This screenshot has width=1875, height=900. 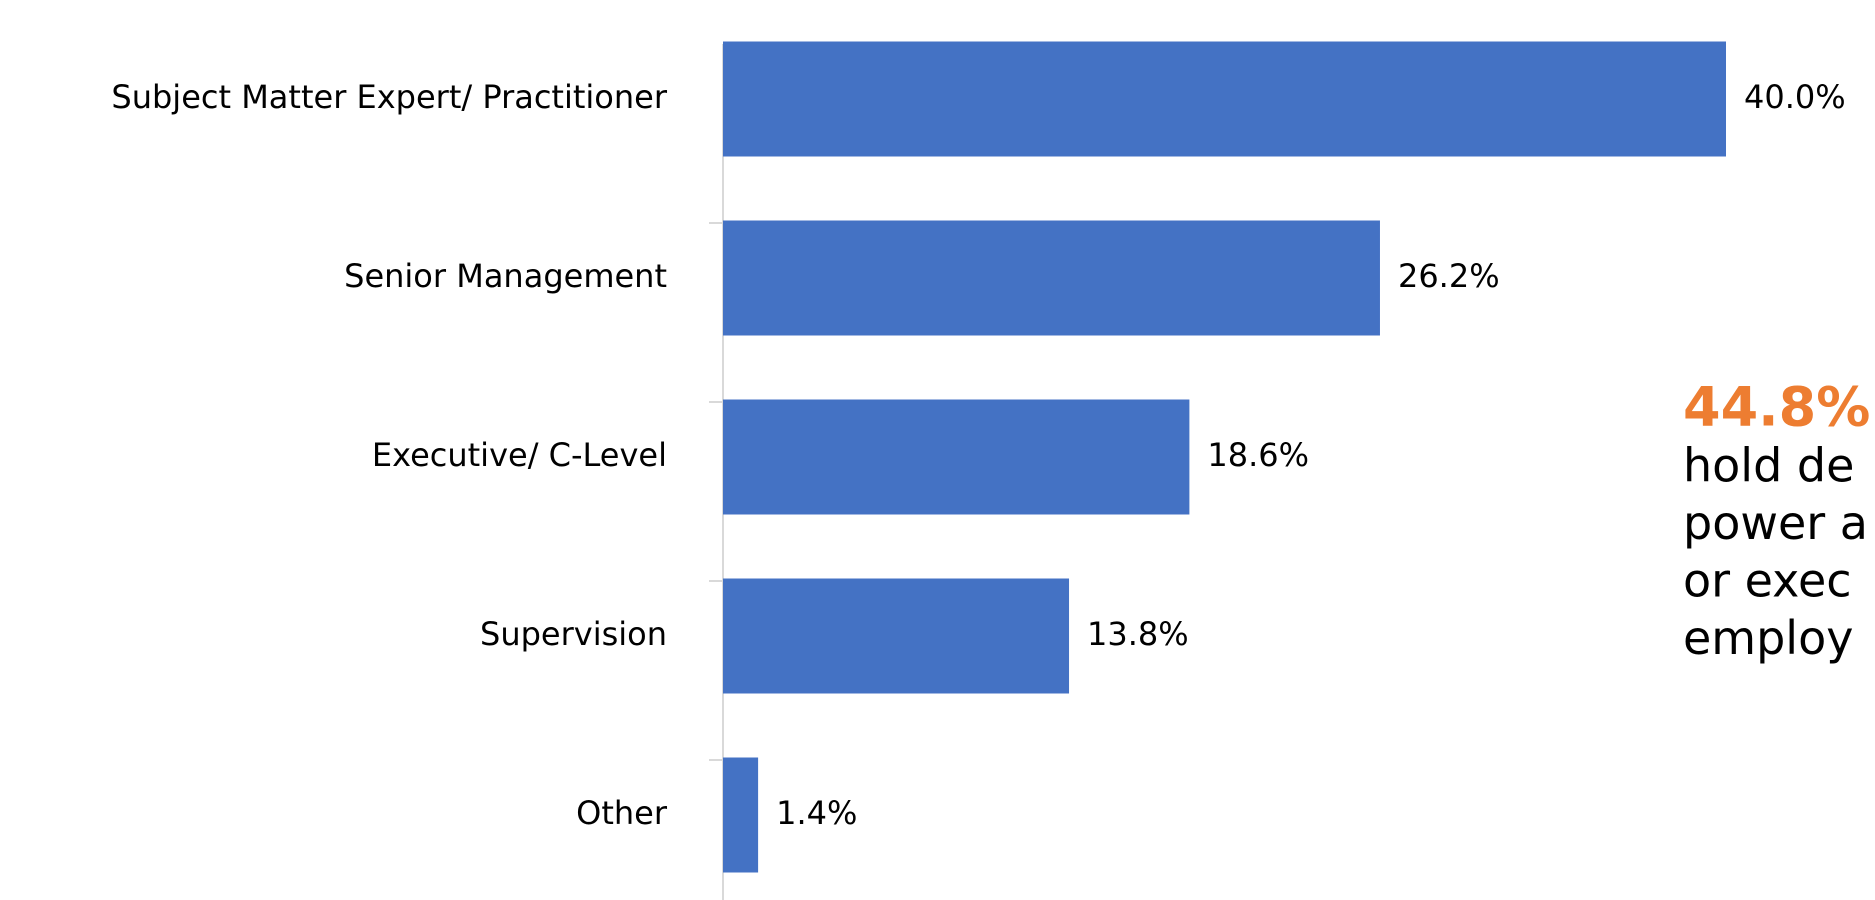 What do you see at coordinates (573, 634) in the screenshot?
I see `category-label: Supervision` at bounding box center [573, 634].